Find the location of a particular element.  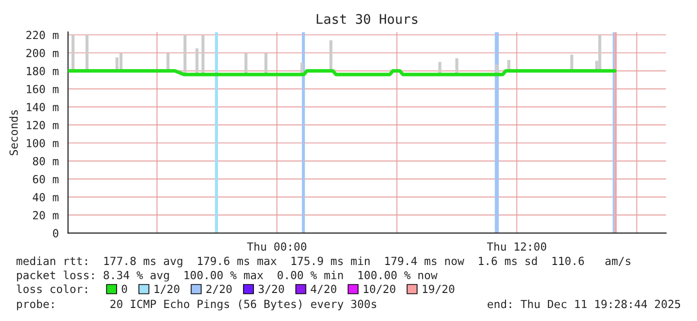

x-tick-label: Thu 12:00 is located at coordinates (516, 246).